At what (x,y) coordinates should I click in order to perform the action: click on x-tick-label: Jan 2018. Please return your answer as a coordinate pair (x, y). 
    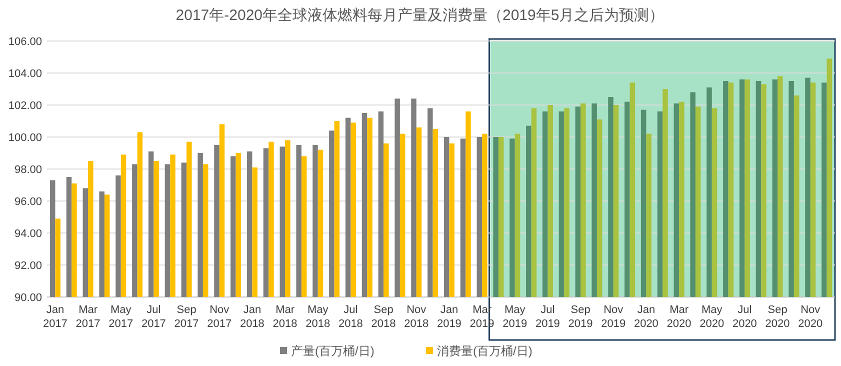
    Looking at the image, I should click on (252, 317).